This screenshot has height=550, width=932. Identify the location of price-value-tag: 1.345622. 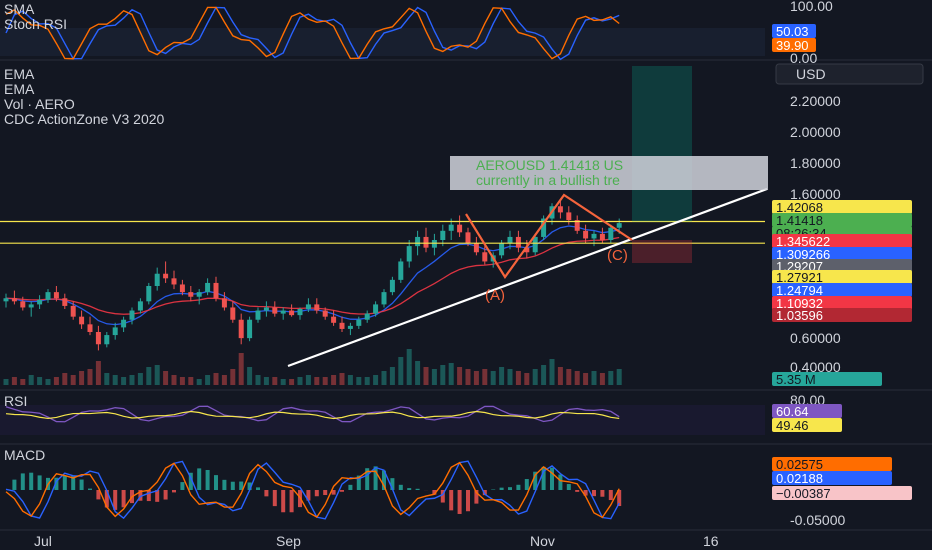
(803, 241).